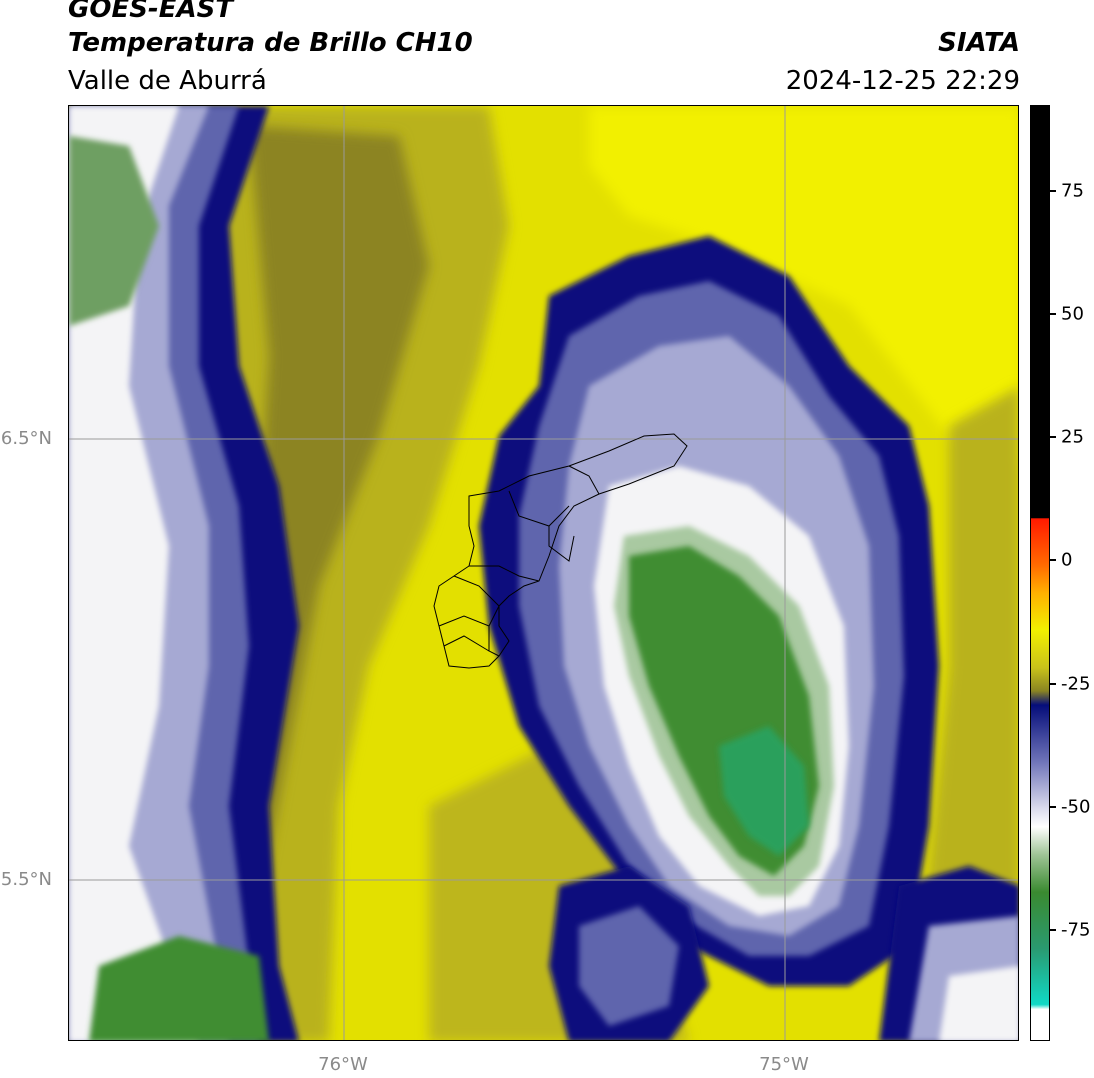 Image resolution: width=1094 pixels, height=1078 pixels. Describe the element at coordinates (343, 1064) in the screenshot. I see `lon-label-76w: 76°W` at that location.